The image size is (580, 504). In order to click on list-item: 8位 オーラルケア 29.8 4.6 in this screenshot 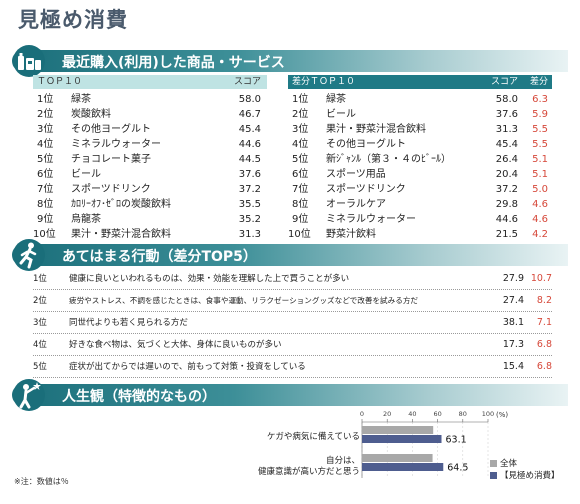, I will do `click(420, 204)`.